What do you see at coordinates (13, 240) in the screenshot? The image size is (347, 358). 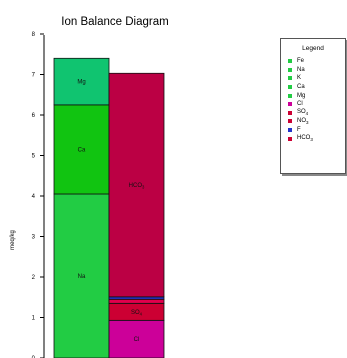 I see `y-axis-label: meq/kg` at bounding box center [13, 240].